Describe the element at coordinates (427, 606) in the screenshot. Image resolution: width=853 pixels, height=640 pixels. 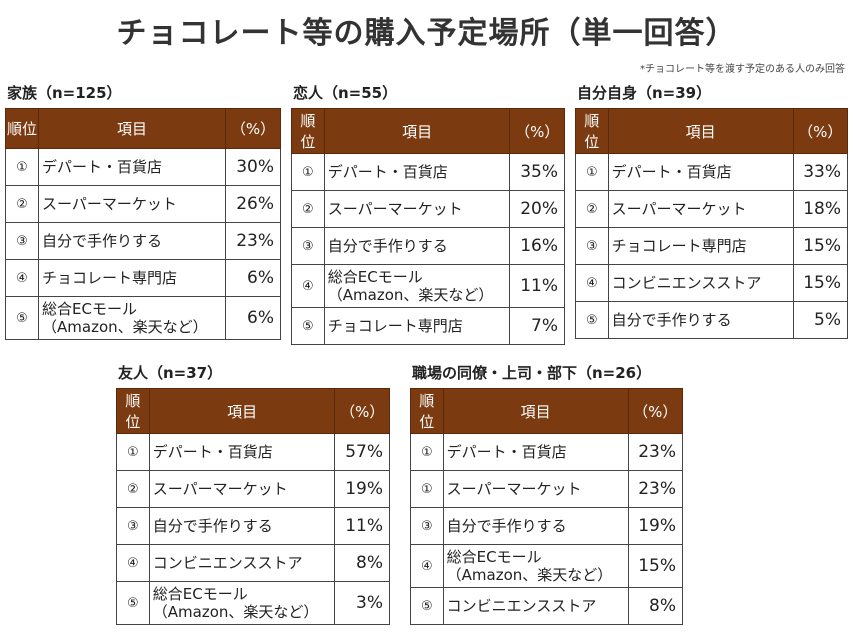
I see `rank-cell: ⑤` at that location.